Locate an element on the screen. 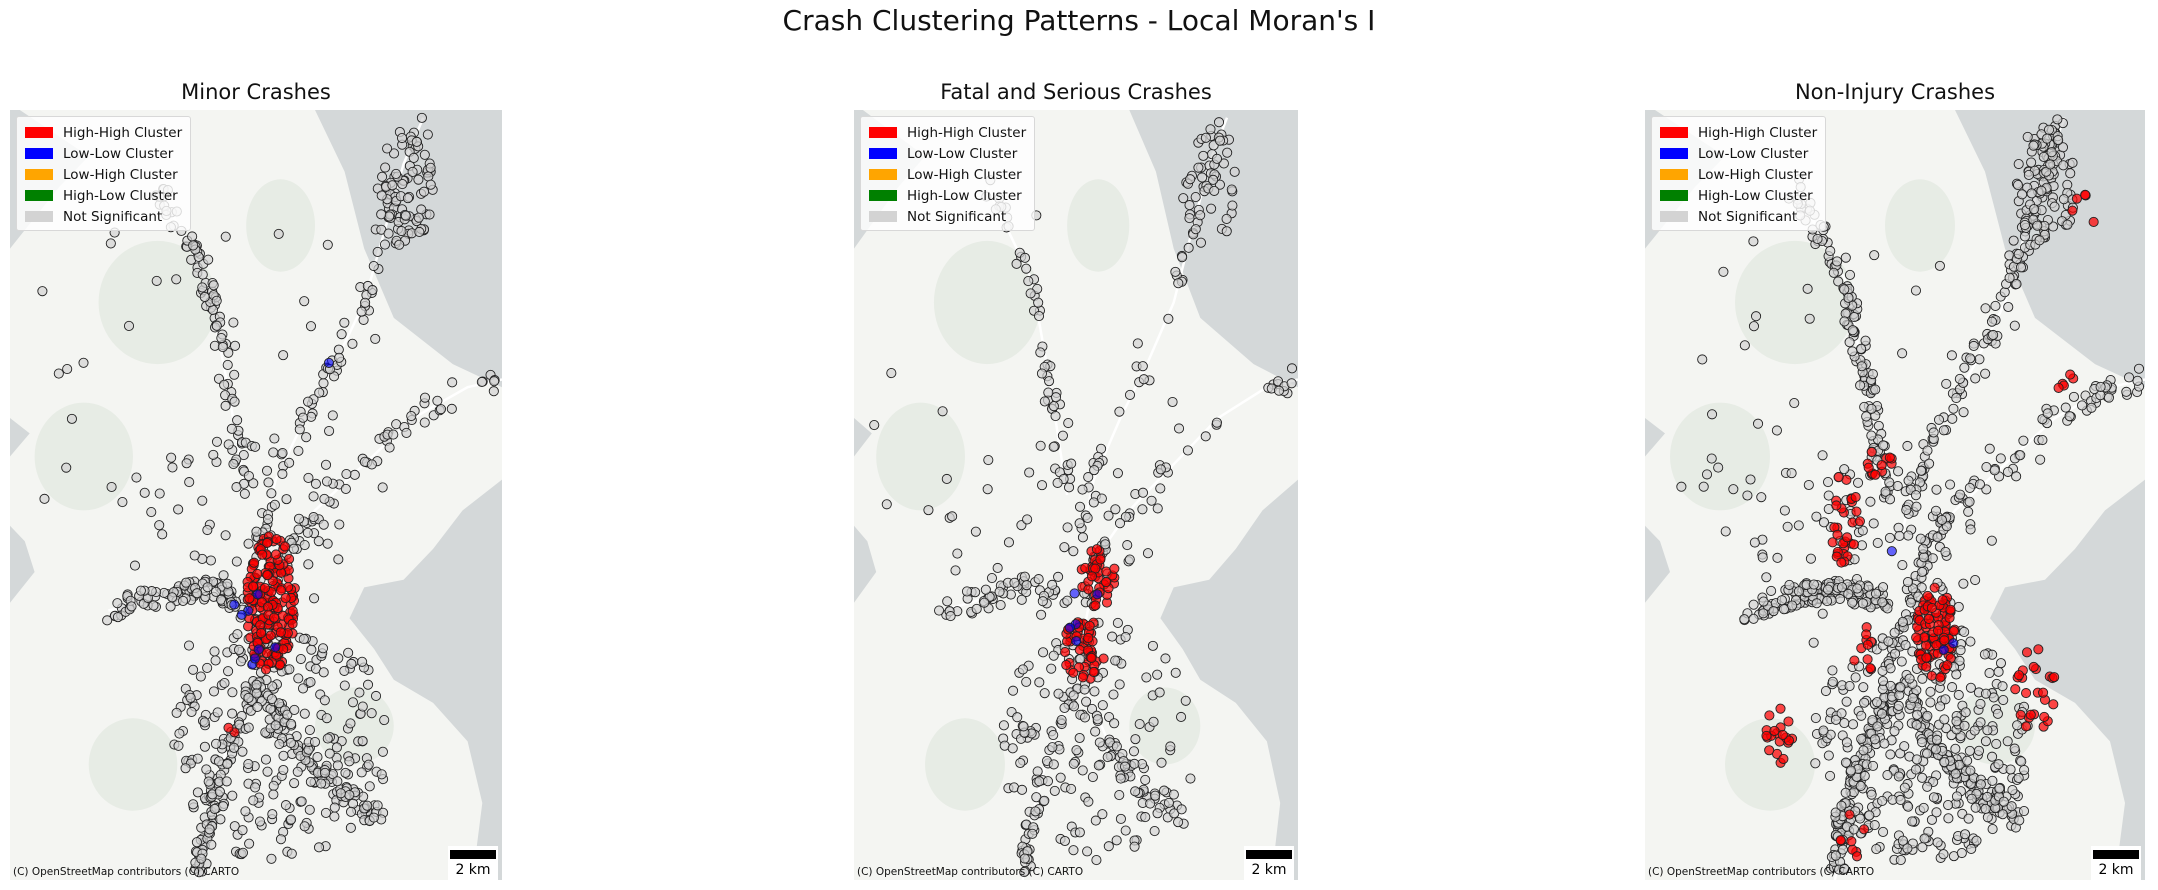 This screenshot has height=890, width=2158. series-low-low is located at coordinates (1083, 617).